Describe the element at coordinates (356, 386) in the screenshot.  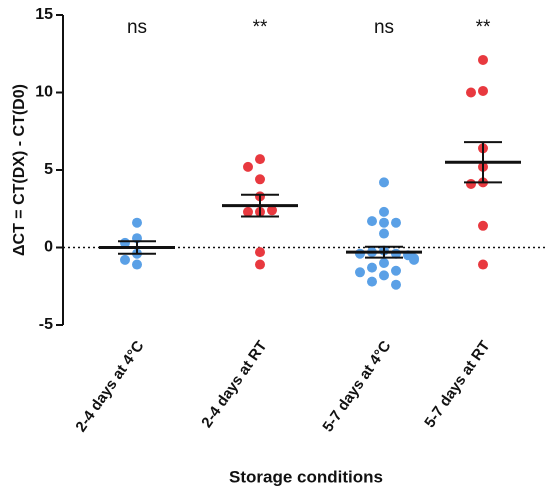
I see `x-tick-label: 5-7 days at 4°C` at that location.